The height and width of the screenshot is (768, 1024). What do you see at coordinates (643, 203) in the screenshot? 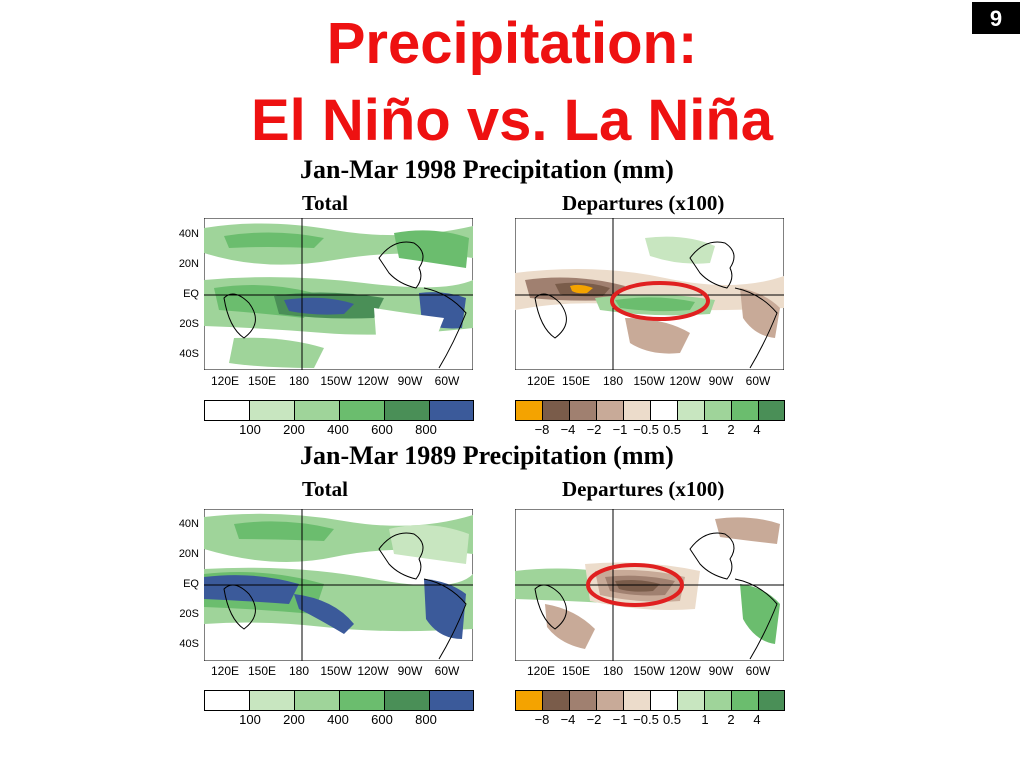
I see `panel-1998-departures-label: Departures (x100)` at bounding box center [643, 203].